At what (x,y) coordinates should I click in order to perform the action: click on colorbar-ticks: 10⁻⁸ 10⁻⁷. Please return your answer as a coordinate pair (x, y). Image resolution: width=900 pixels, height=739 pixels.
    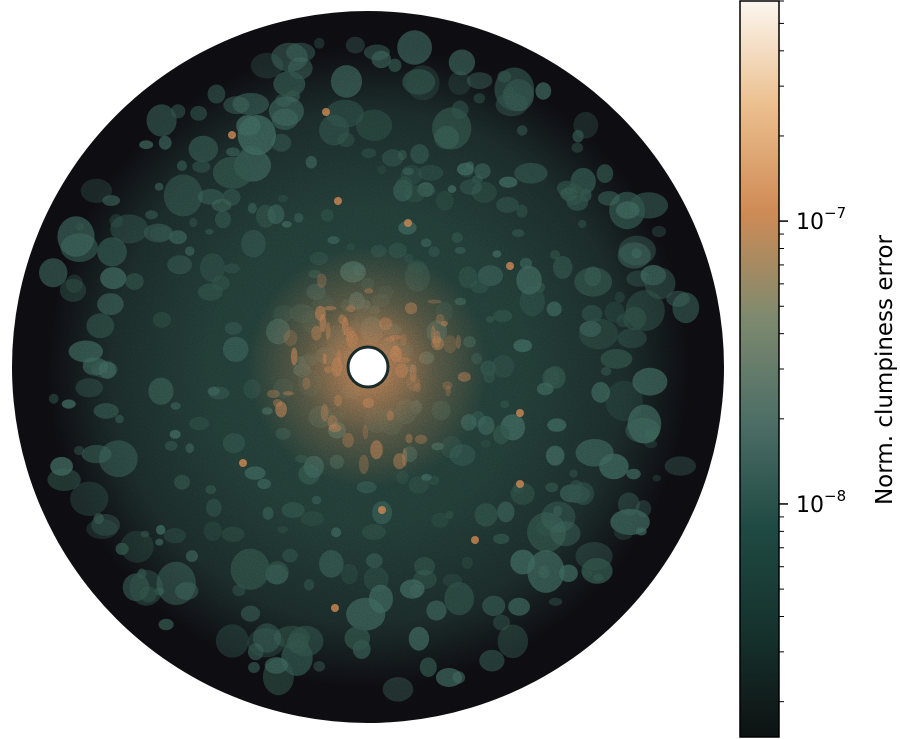
    Looking at the image, I should click on (812, 351).